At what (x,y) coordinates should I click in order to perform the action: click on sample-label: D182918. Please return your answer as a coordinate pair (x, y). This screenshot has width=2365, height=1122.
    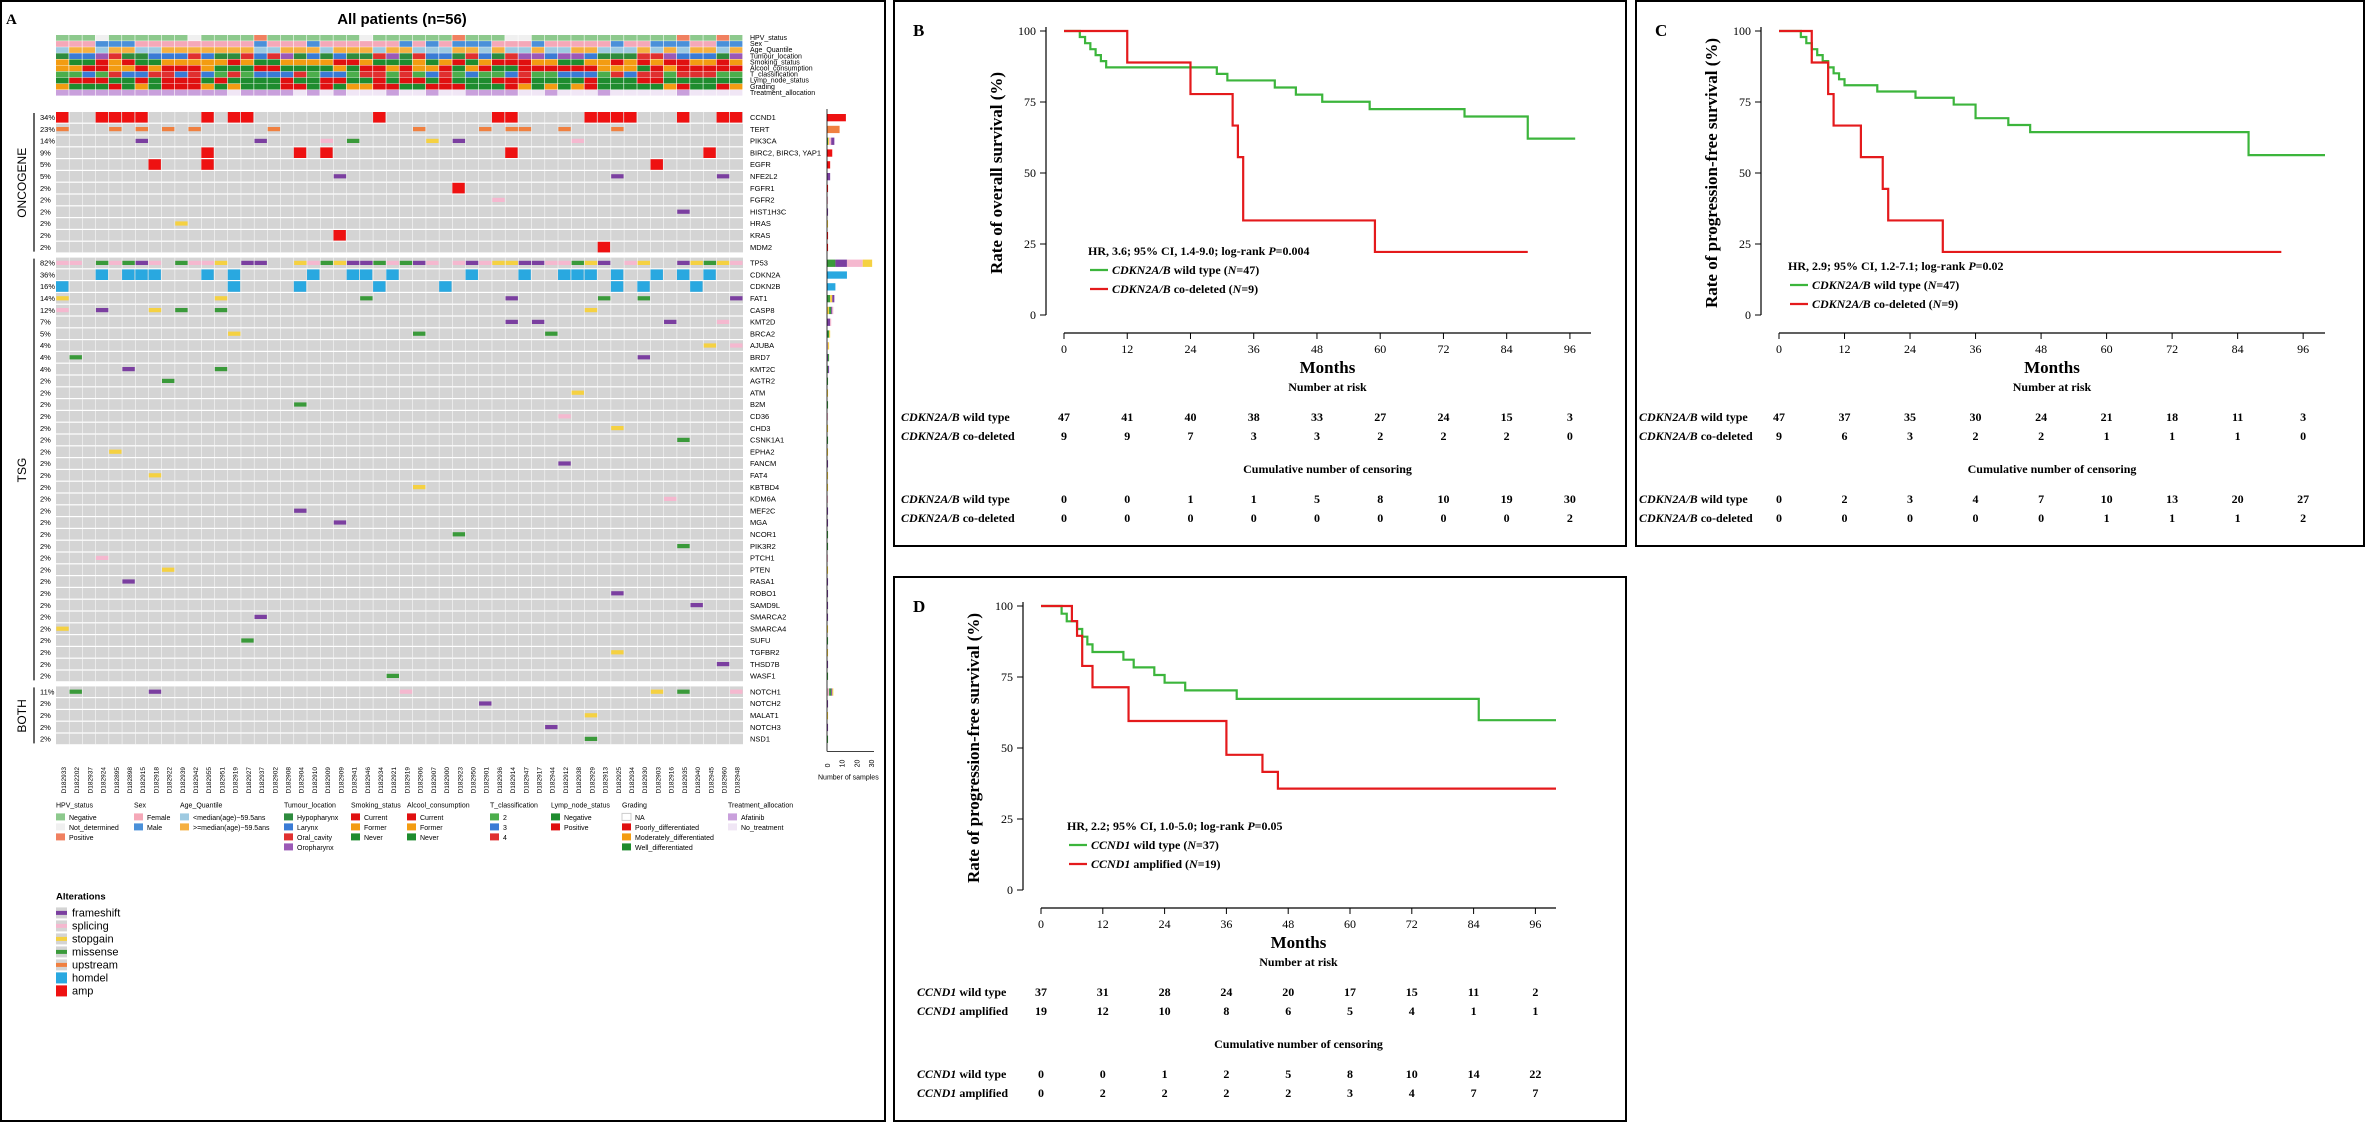
    Looking at the image, I should click on (156, 780).